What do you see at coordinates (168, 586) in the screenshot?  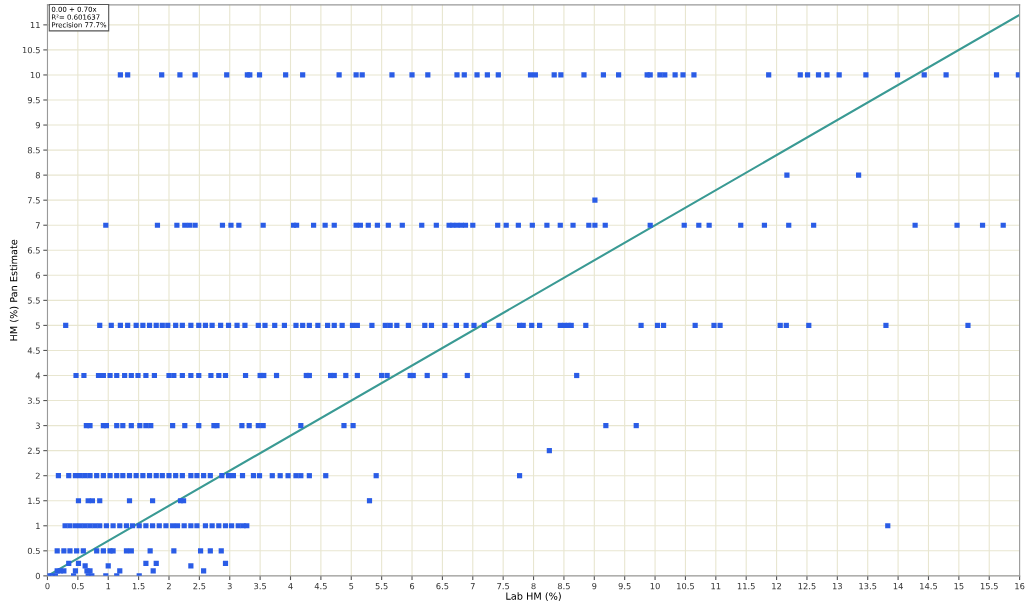 I see `x-tick-label: 2` at bounding box center [168, 586].